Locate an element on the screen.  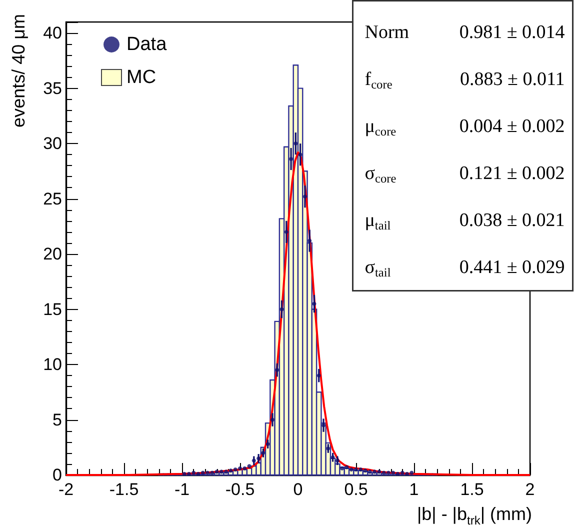
y-tick-label: 10 is located at coordinates (52, 364).